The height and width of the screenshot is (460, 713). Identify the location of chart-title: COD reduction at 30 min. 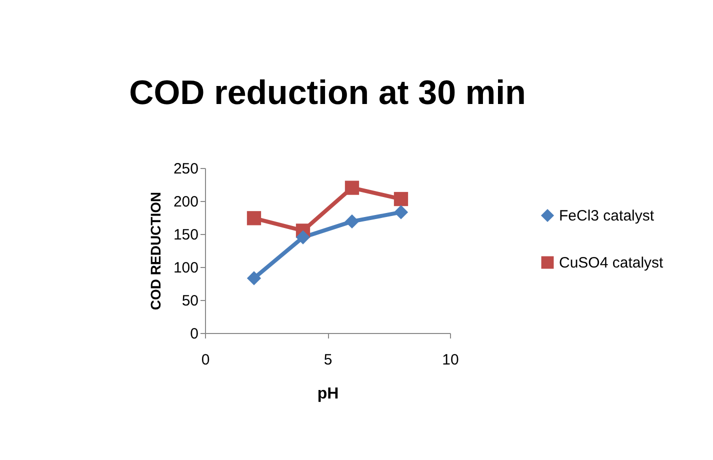
(327, 93).